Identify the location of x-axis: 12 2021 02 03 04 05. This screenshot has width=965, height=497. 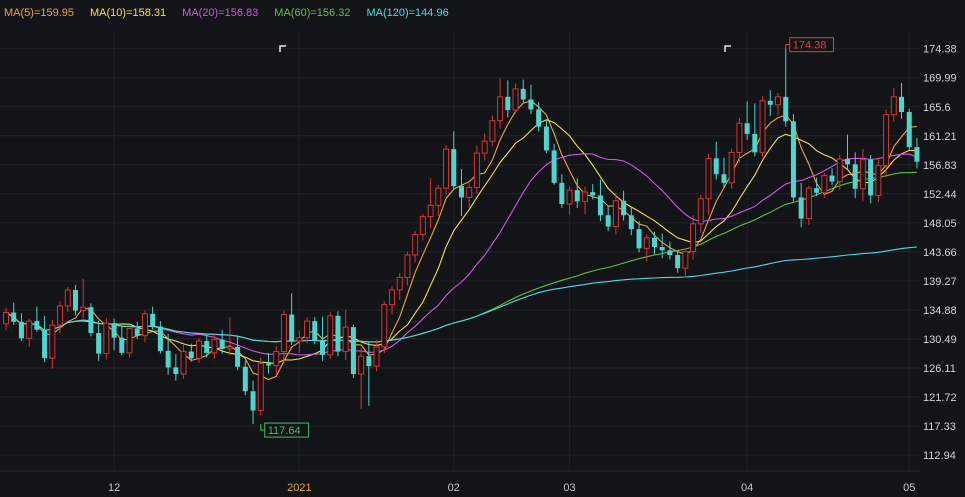
(511, 488).